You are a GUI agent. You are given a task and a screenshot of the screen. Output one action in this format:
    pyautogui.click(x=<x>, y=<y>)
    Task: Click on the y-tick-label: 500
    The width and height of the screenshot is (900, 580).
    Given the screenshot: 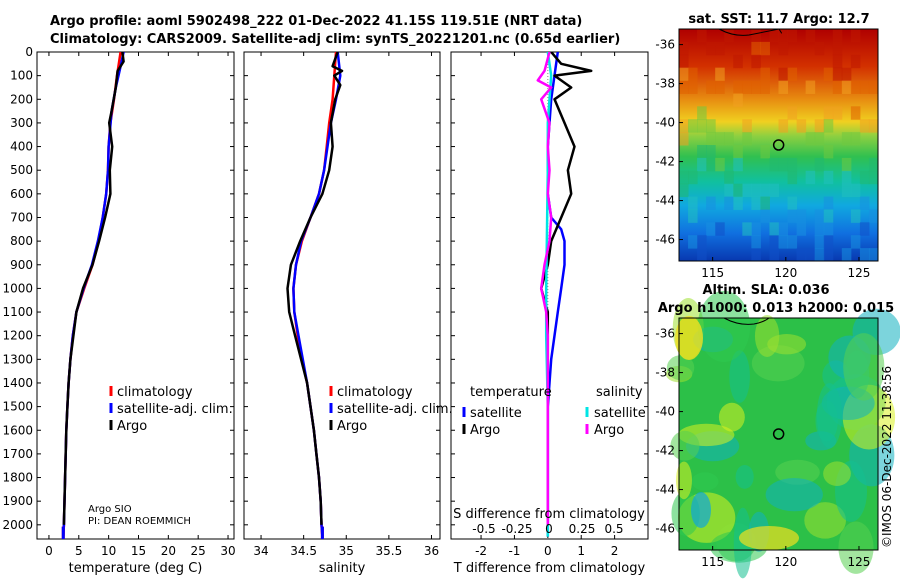 What is the action you would take?
    pyautogui.click(x=21, y=170)
    